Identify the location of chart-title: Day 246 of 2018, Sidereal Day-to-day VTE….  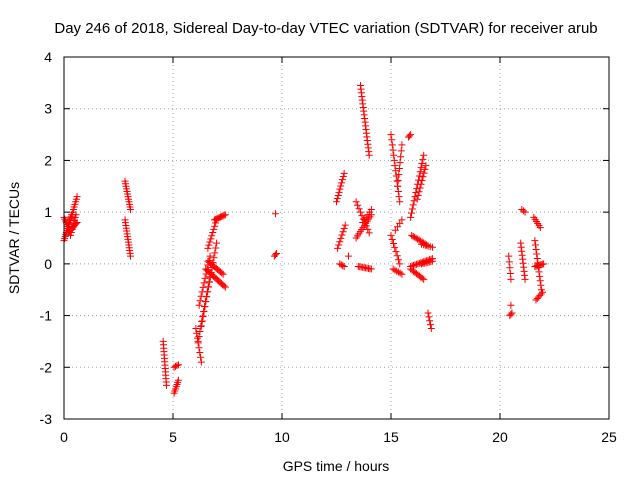
(325, 28).